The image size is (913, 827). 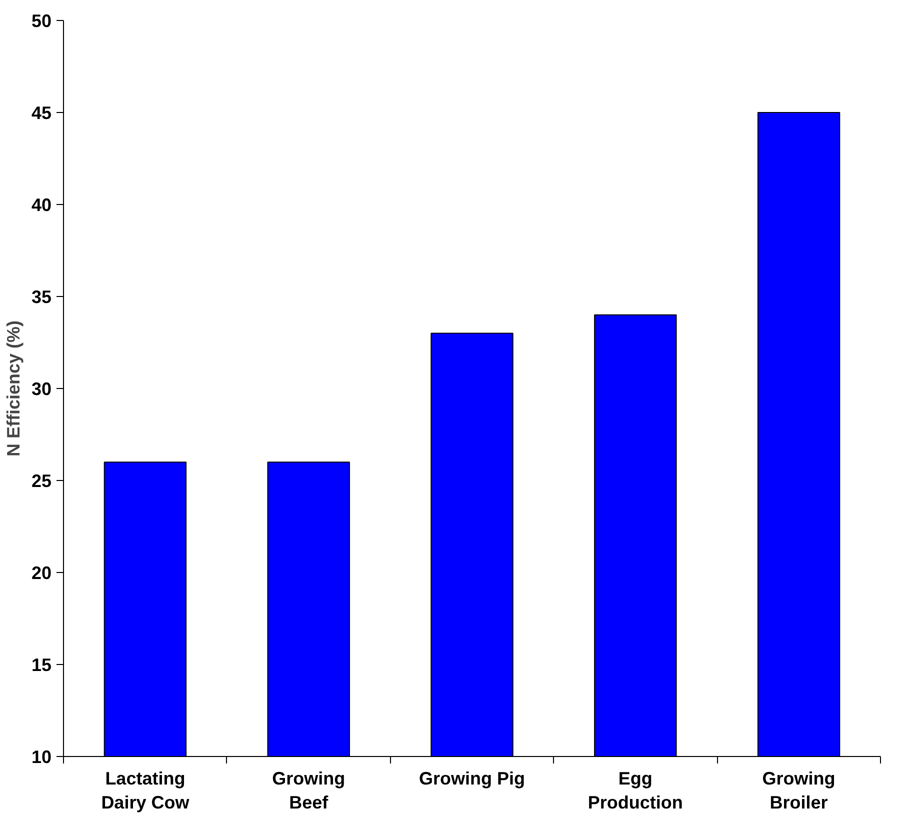 I want to click on x-tick-label: Growing Broiler, so click(x=799, y=790).